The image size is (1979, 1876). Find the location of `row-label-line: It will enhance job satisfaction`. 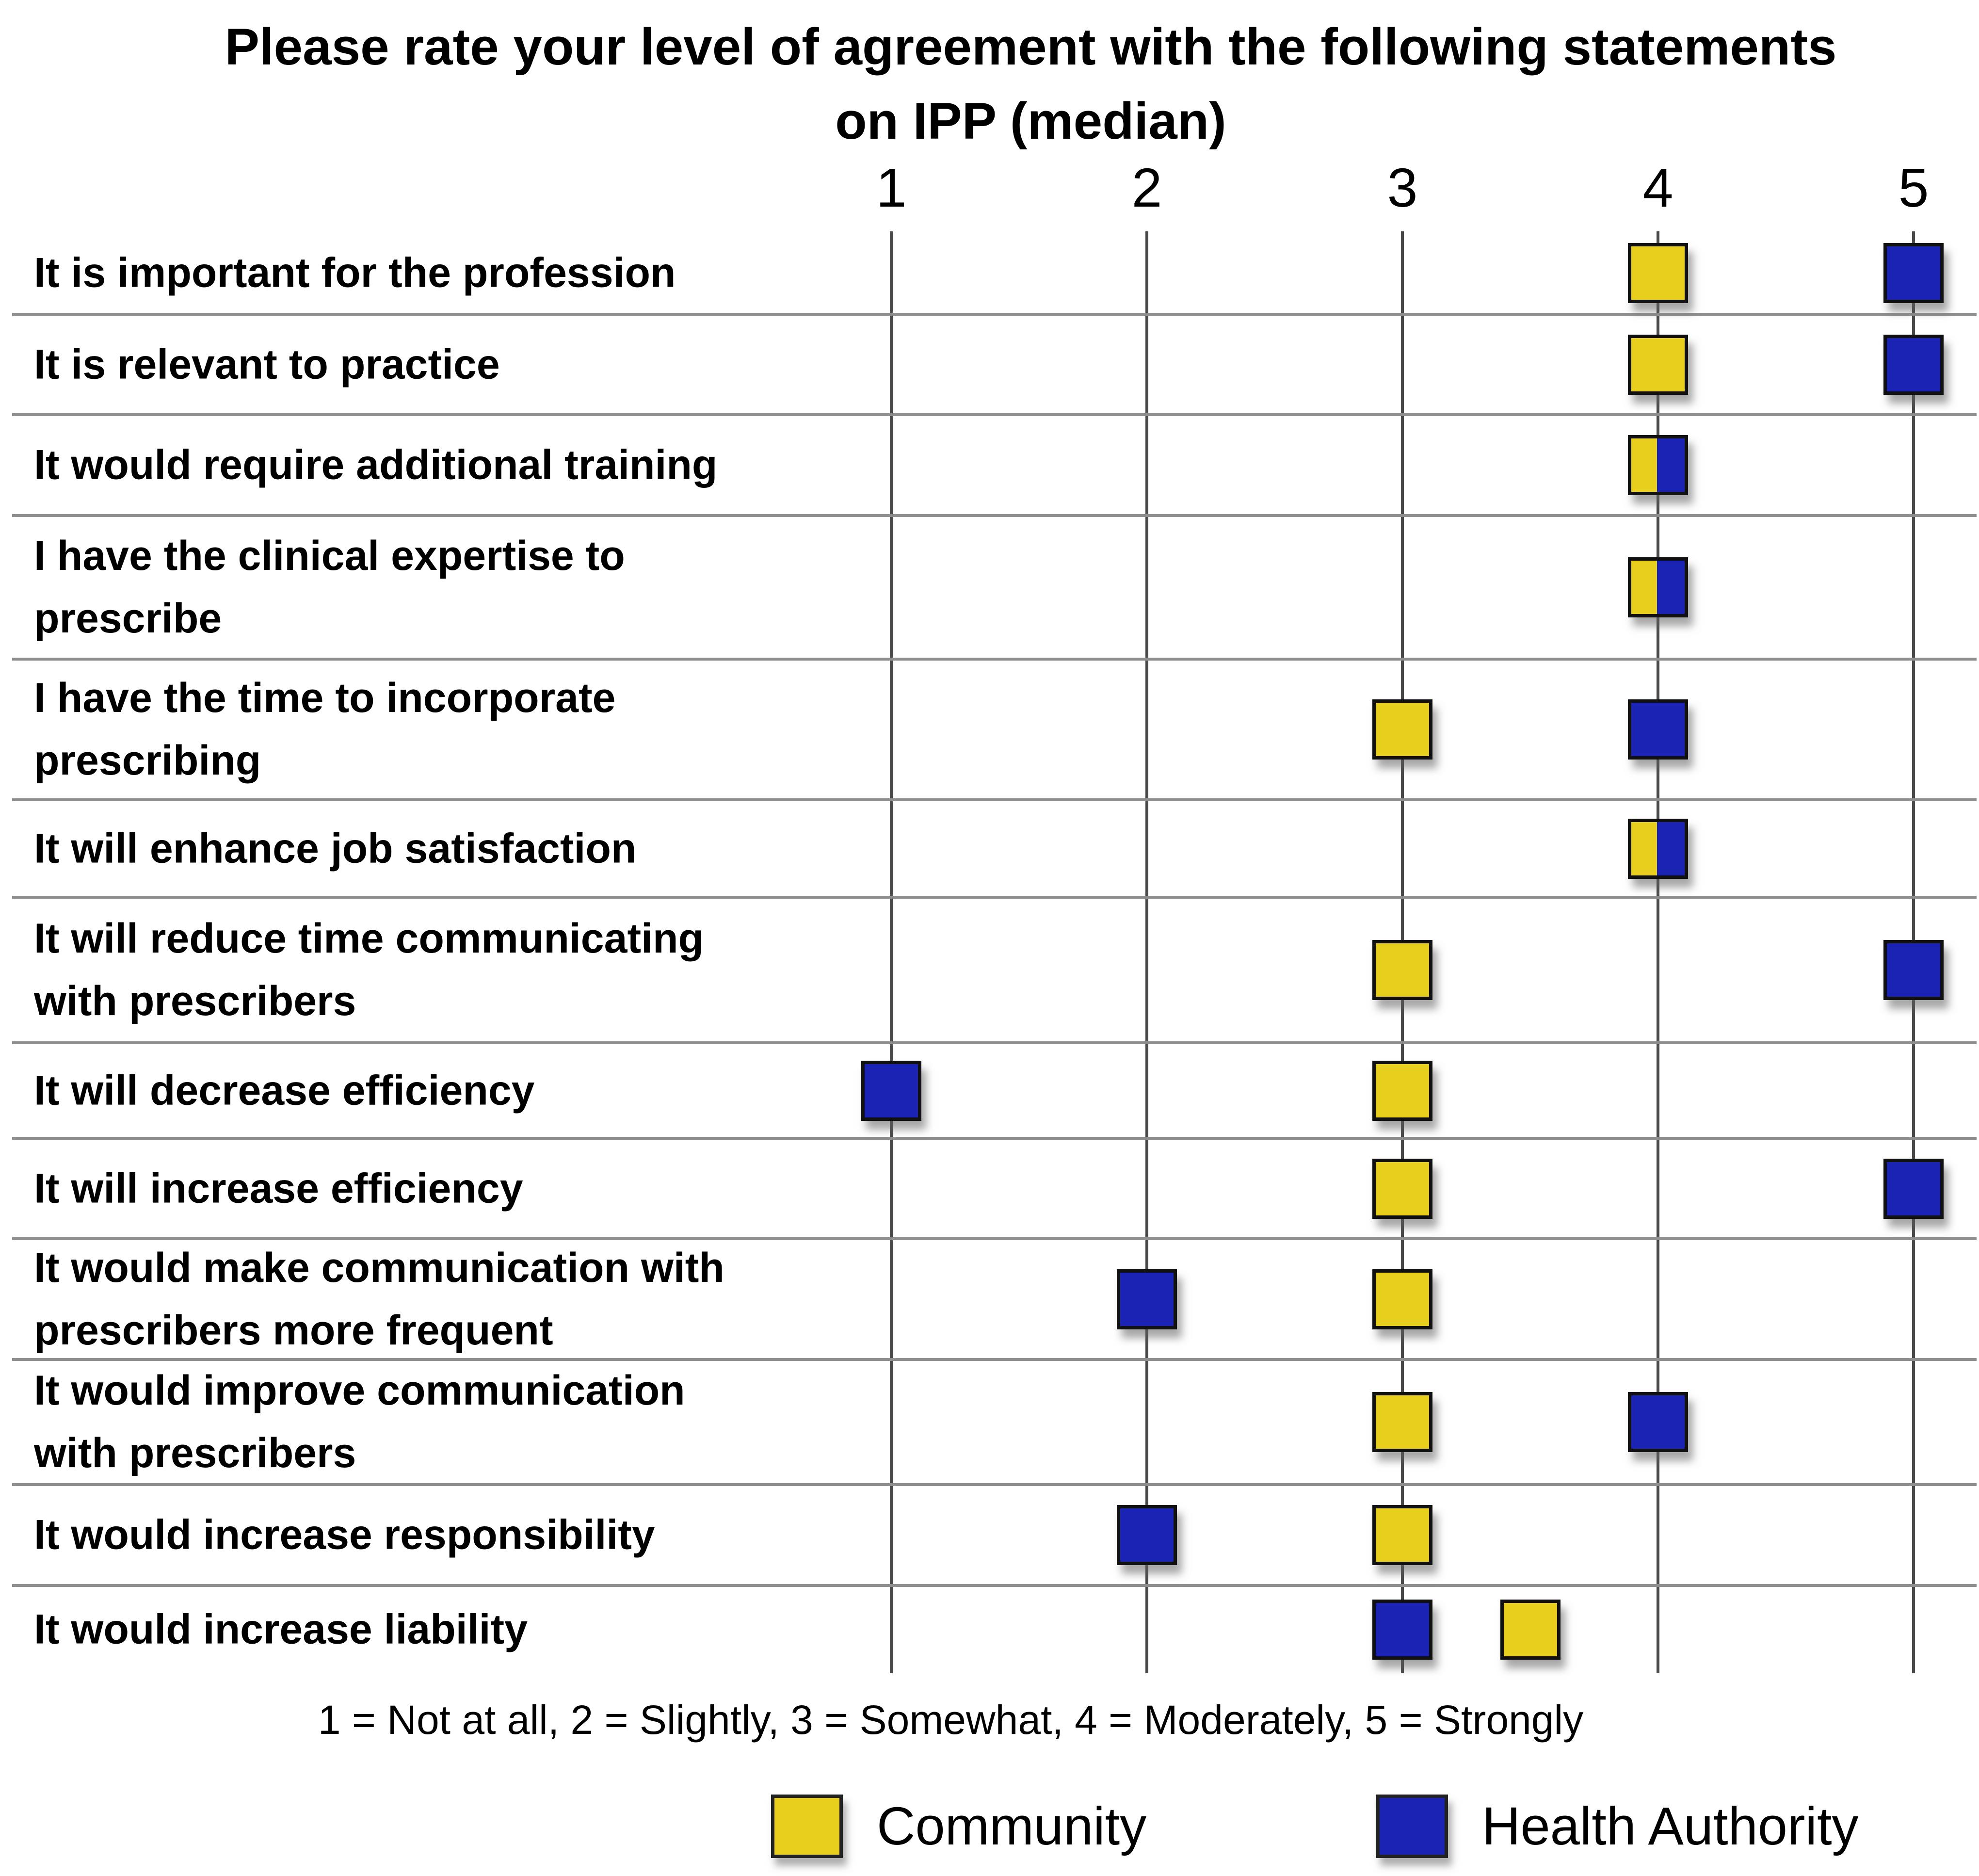

row-label-line: It will enhance job satisfaction is located at coordinates (335, 848).